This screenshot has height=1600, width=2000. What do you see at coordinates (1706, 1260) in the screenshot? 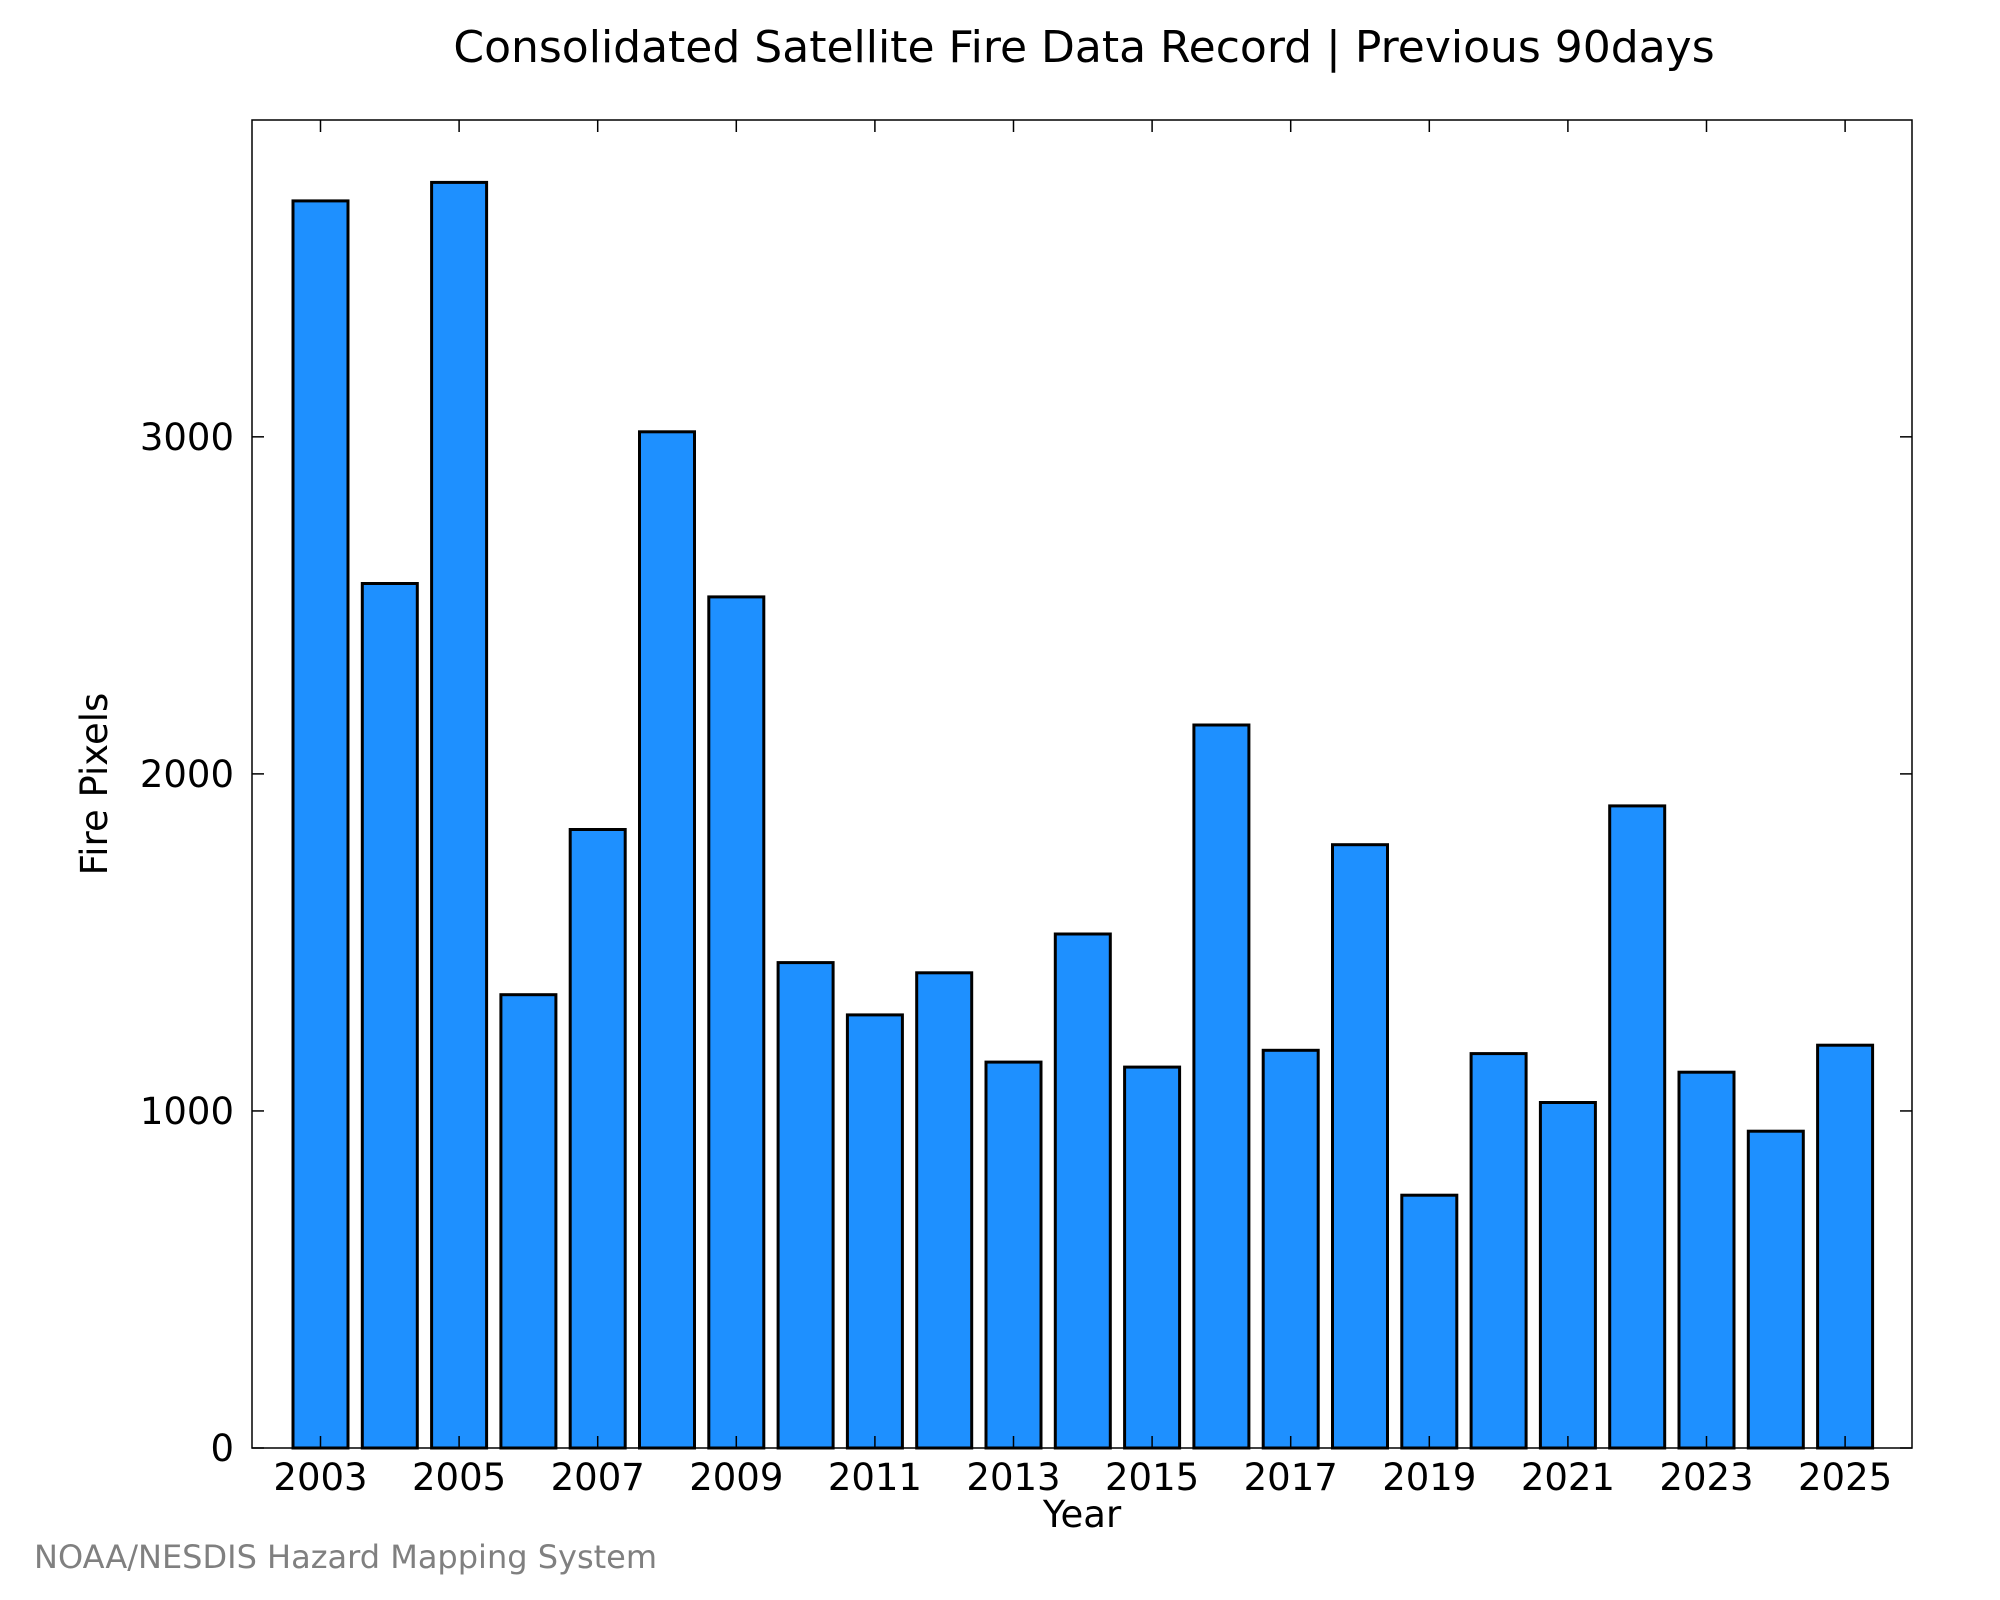
I see `bar-2023` at bounding box center [1706, 1260].